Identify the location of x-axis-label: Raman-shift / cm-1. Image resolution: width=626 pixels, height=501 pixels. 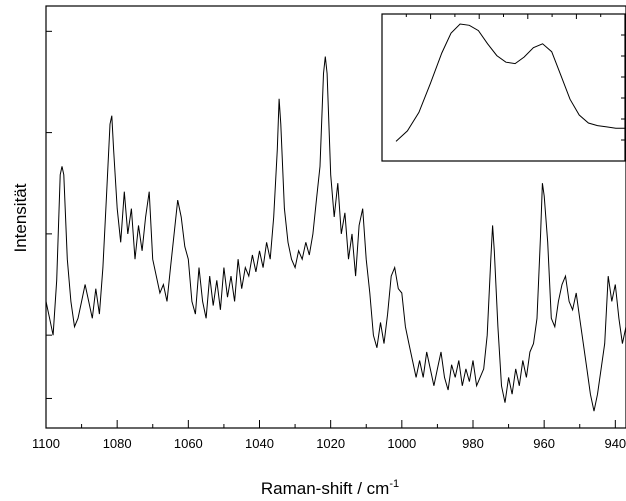
(330, 488).